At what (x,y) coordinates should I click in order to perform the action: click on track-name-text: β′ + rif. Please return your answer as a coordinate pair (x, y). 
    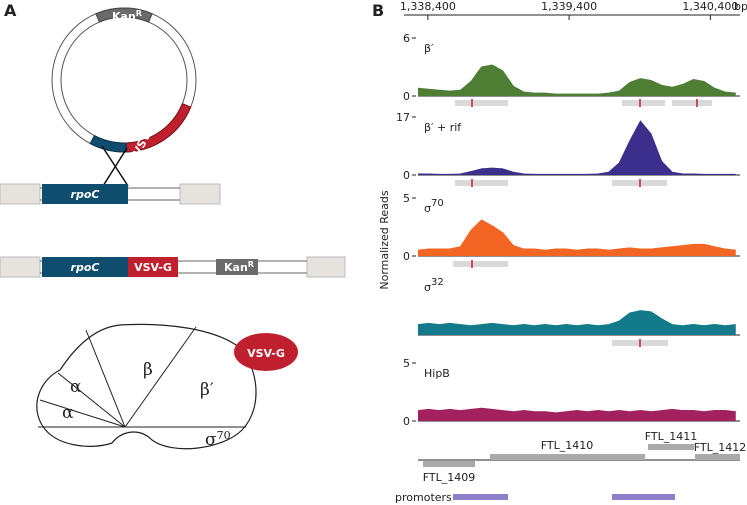
    Looking at the image, I should click on (443, 127).